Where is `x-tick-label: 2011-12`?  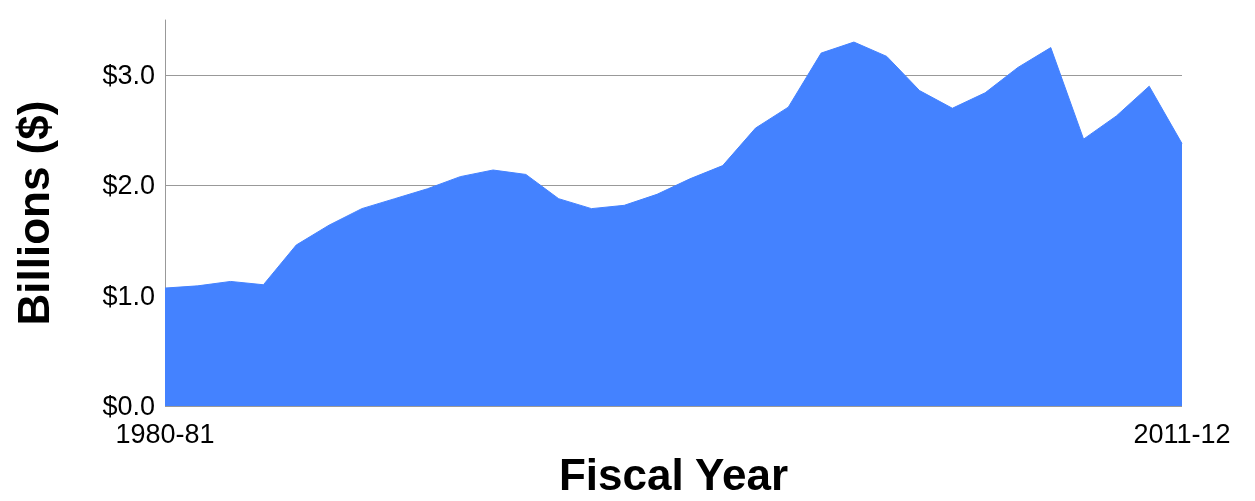
x-tick-label: 2011-12 is located at coordinates (1182, 433).